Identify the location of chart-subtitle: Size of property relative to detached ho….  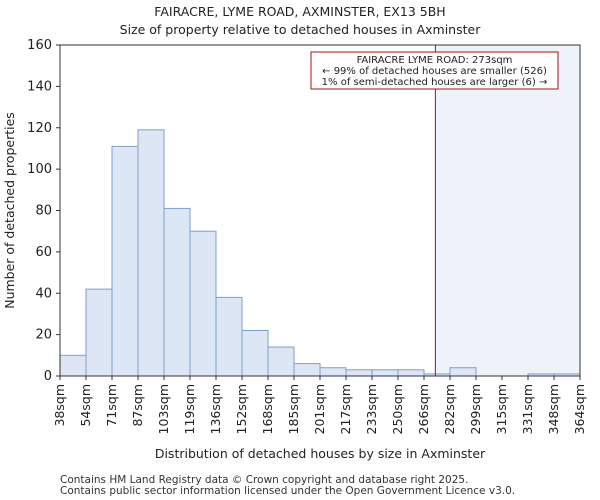
(300, 29).